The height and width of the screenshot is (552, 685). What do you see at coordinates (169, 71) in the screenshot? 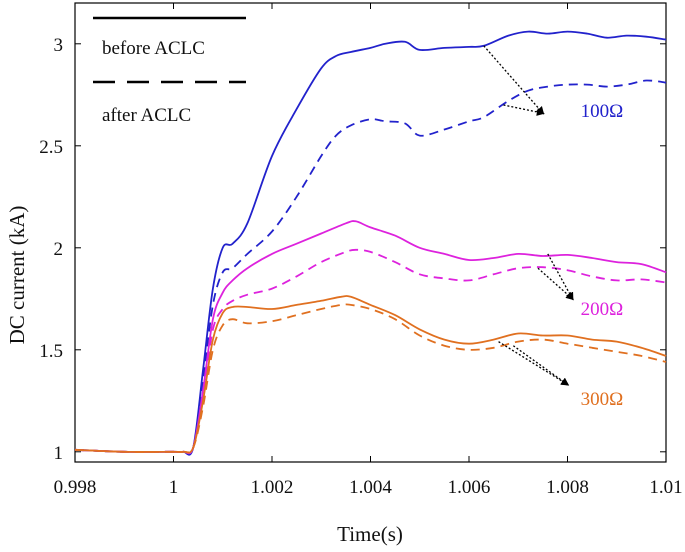
I see `legend: before ACLC after ACLC` at bounding box center [169, 71].